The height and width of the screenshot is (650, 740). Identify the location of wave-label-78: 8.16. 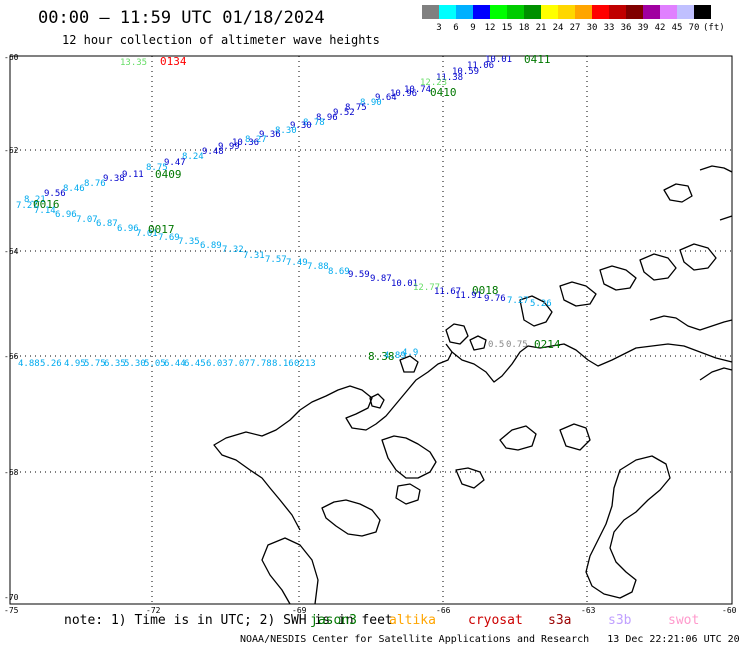
(283, 364).